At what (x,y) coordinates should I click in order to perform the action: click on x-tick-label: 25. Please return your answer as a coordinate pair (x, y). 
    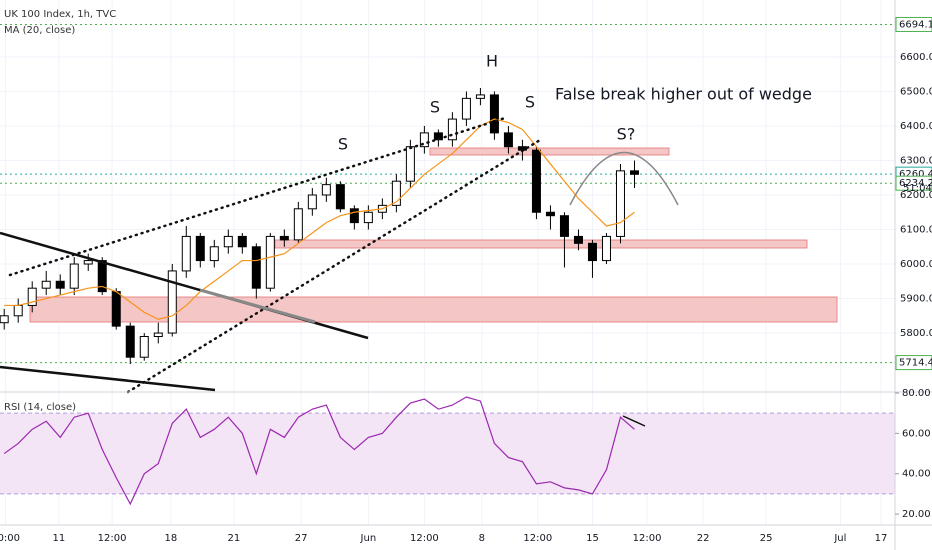
    Looking at the image, I should click on (766, 538).